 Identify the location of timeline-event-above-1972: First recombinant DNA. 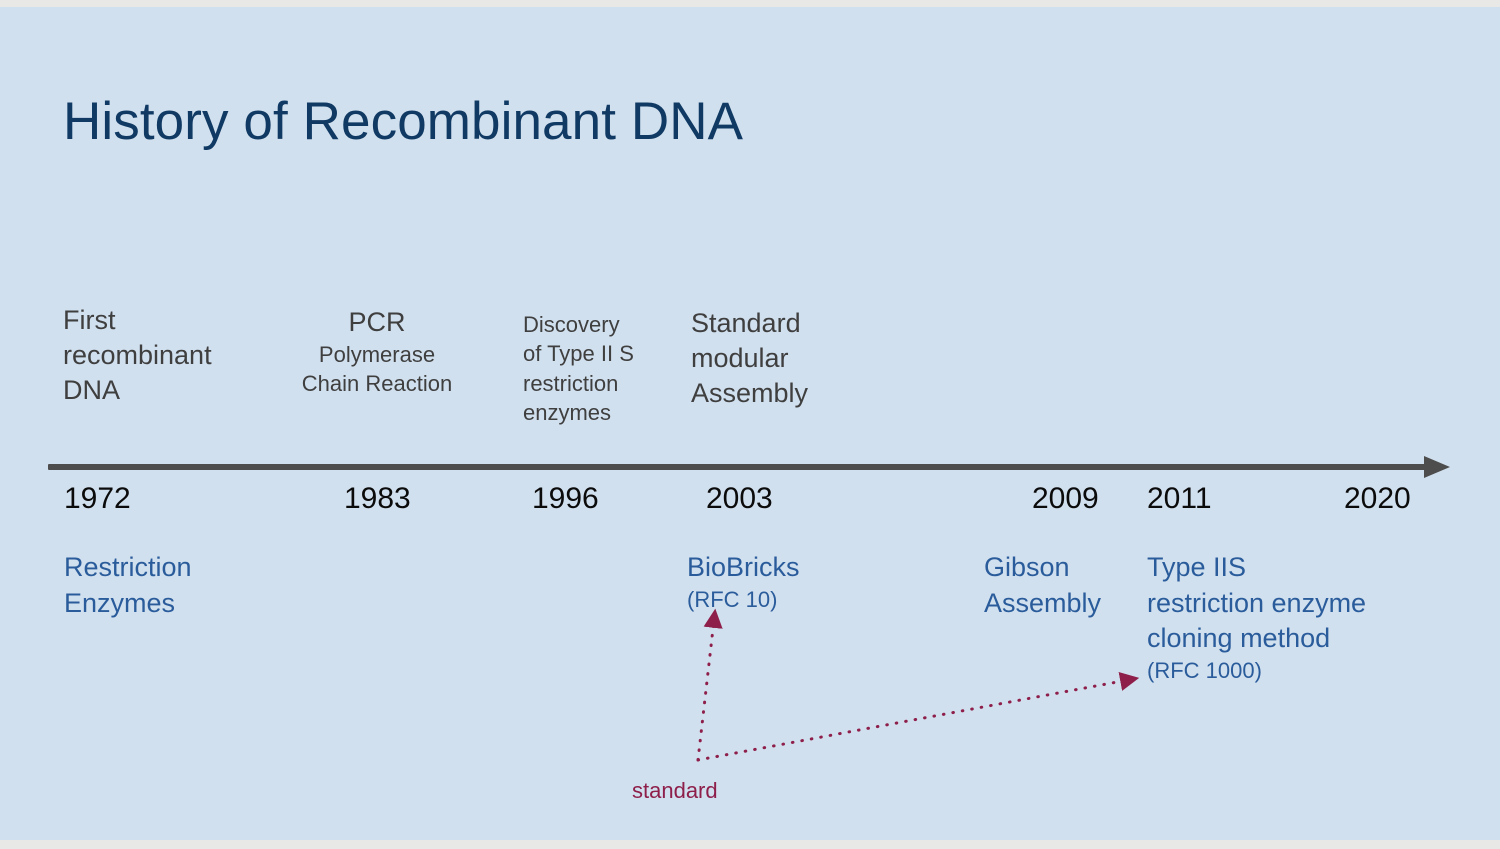
(173, 355).